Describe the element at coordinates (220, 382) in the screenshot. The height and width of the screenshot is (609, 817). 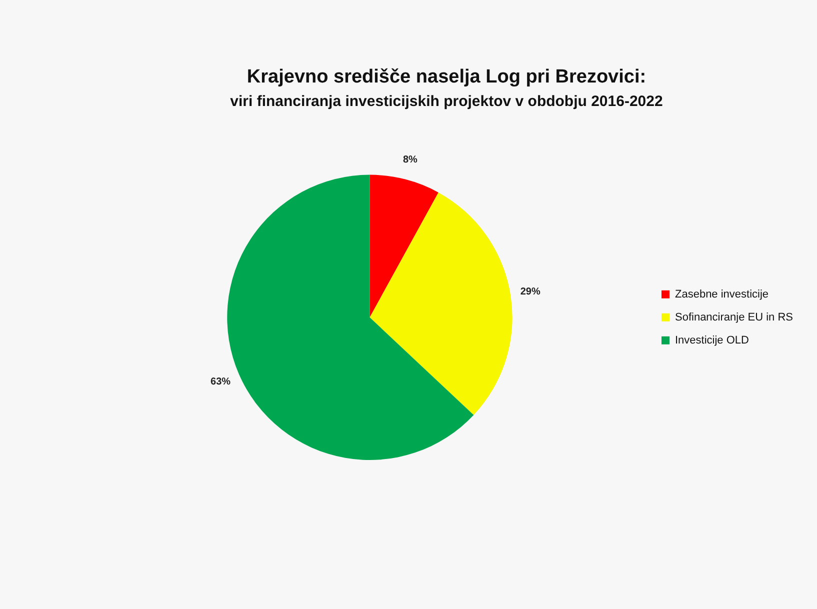
I see `data-label: 63%` at that location.